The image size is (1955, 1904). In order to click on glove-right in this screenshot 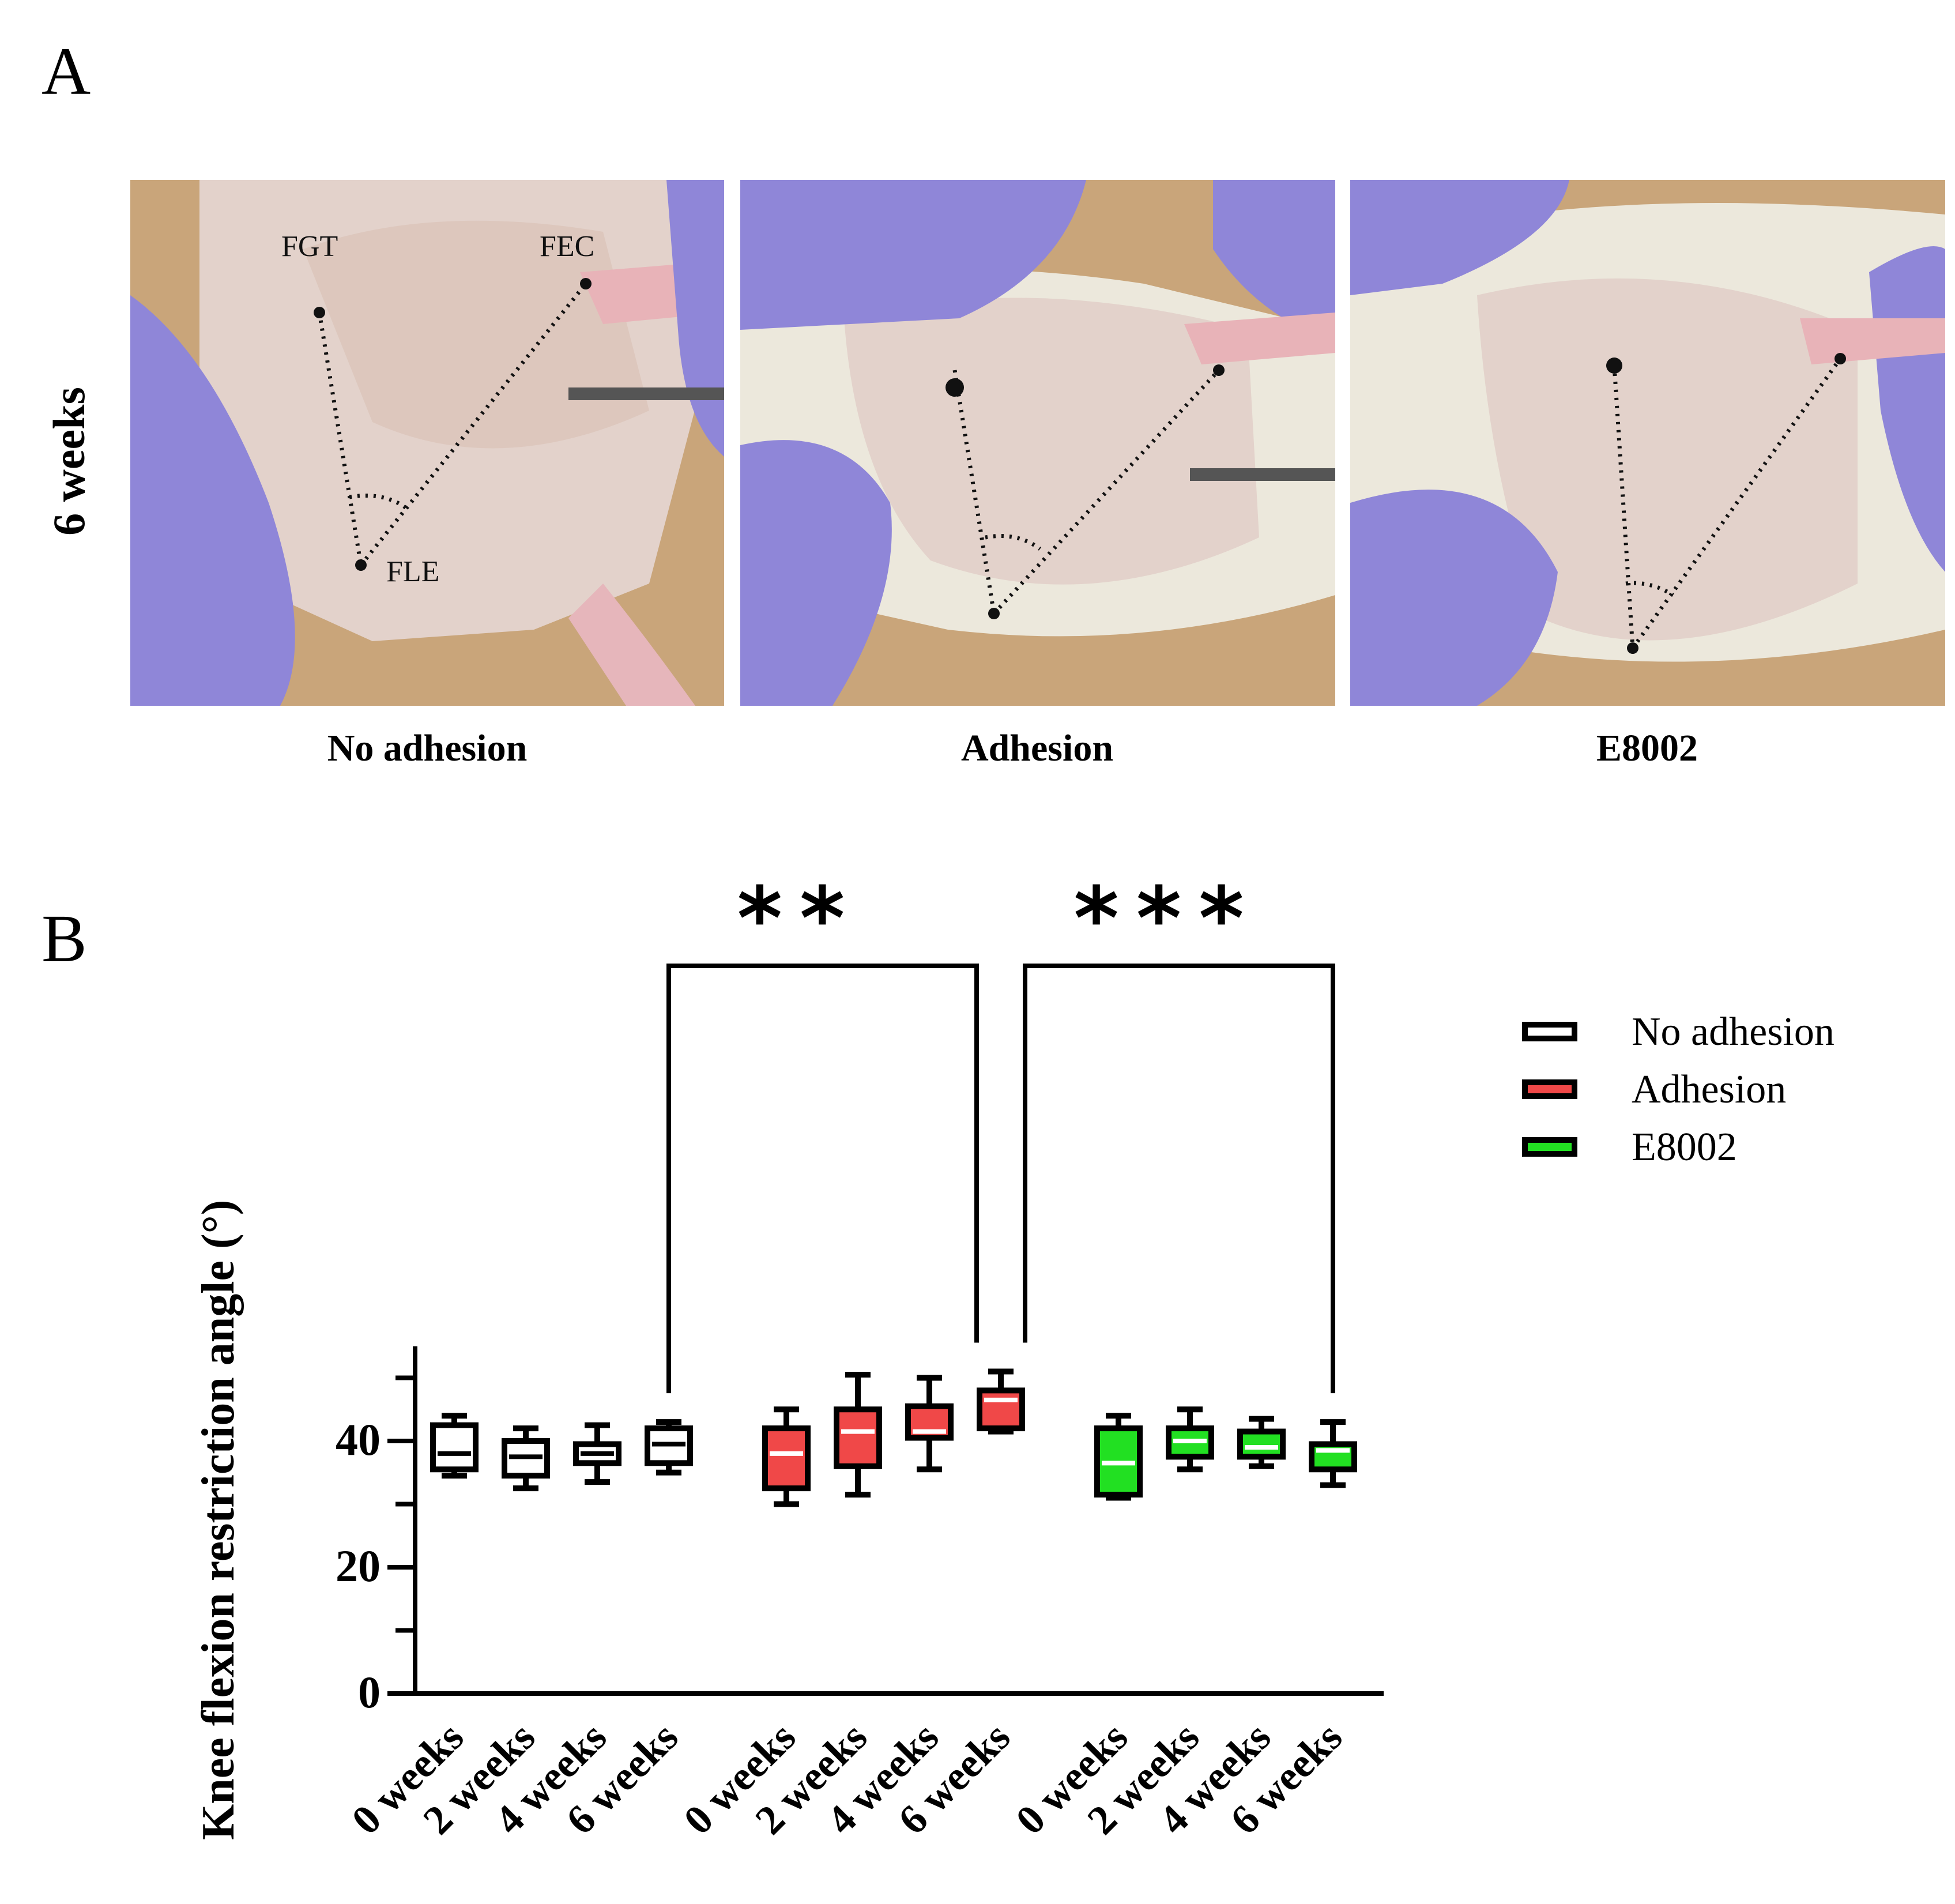, I will do `click(1274, 260)`.